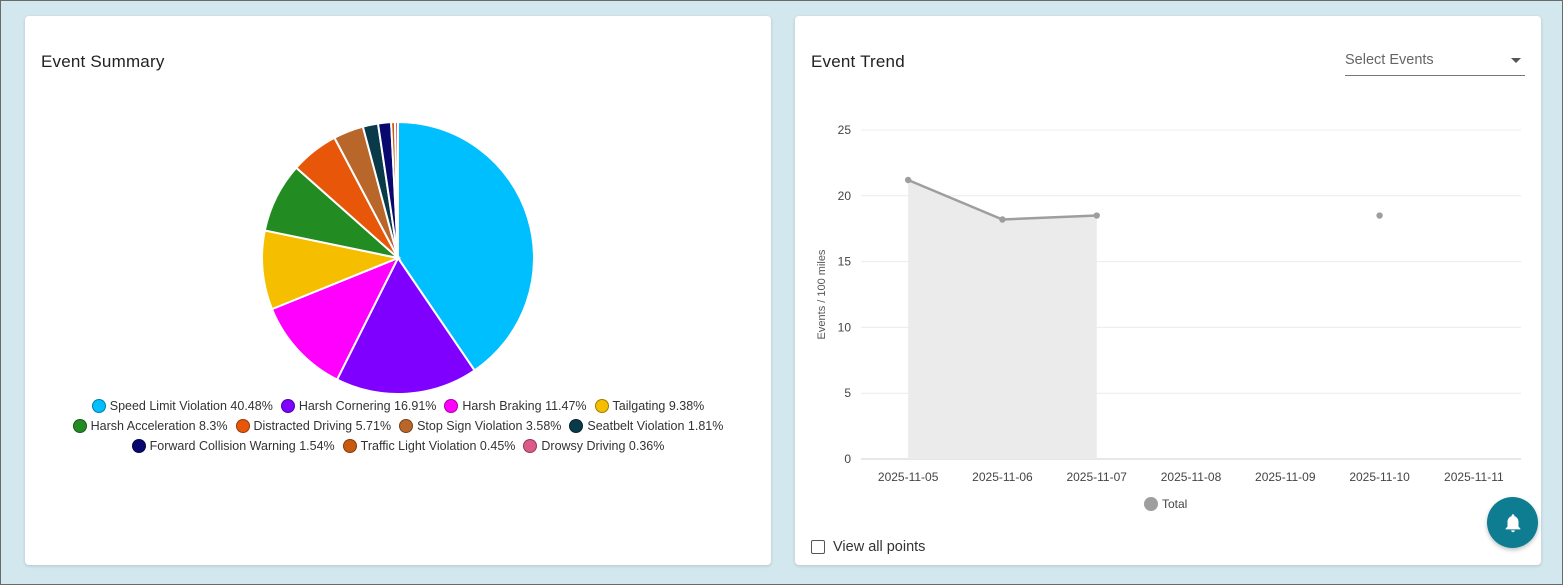 This screenshot has width=1563, height=585. What do you see at coordinates (879, 547) in the screenshot?
I see `view-all-points-label: View all points` at bounding box center [879, 547].